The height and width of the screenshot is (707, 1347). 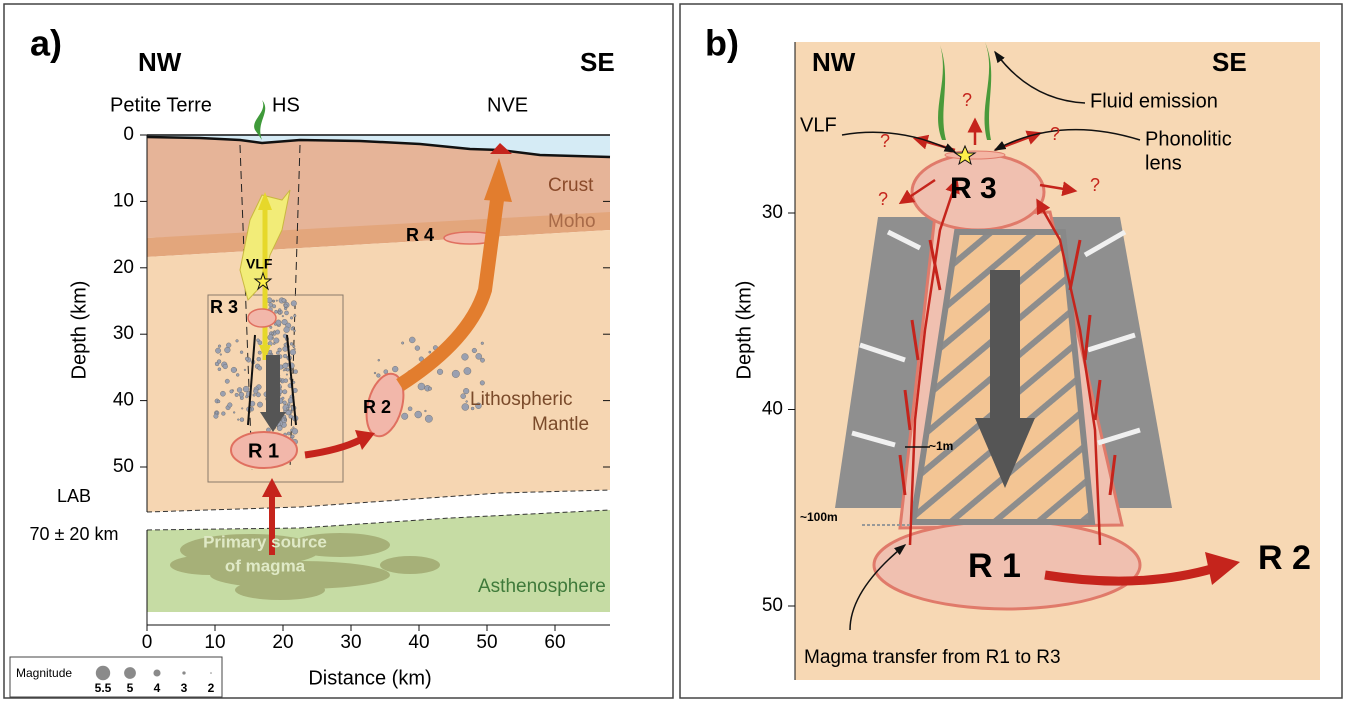 I want to click on reservoir-label: R 1, so click(x=994, y=566).